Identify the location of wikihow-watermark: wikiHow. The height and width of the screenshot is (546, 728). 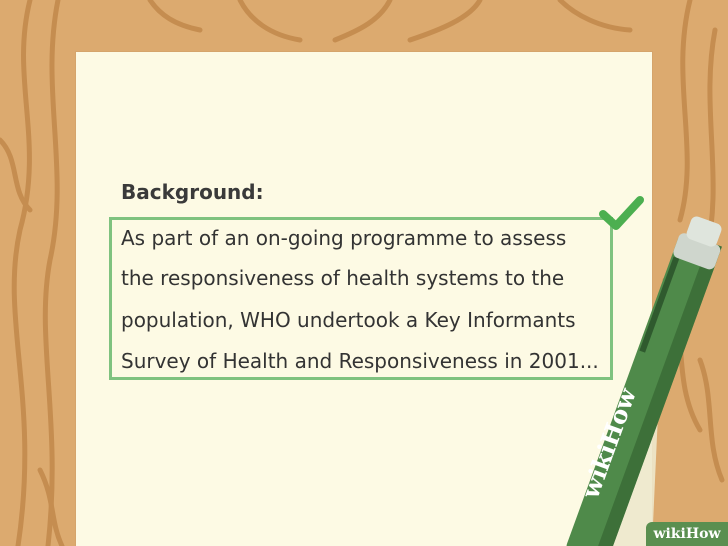
(687, 534).